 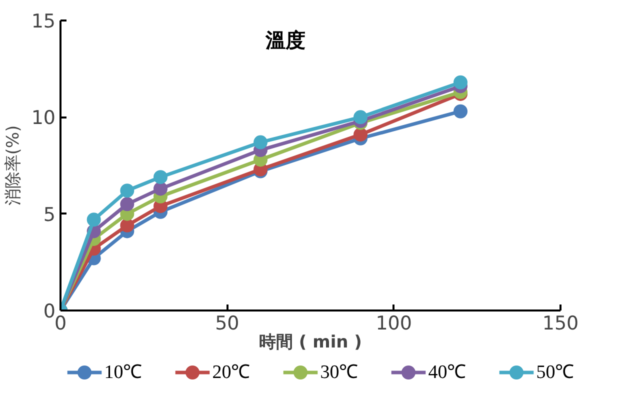 I want to click on legend-label: 50℃, so click(x=555, y=372).